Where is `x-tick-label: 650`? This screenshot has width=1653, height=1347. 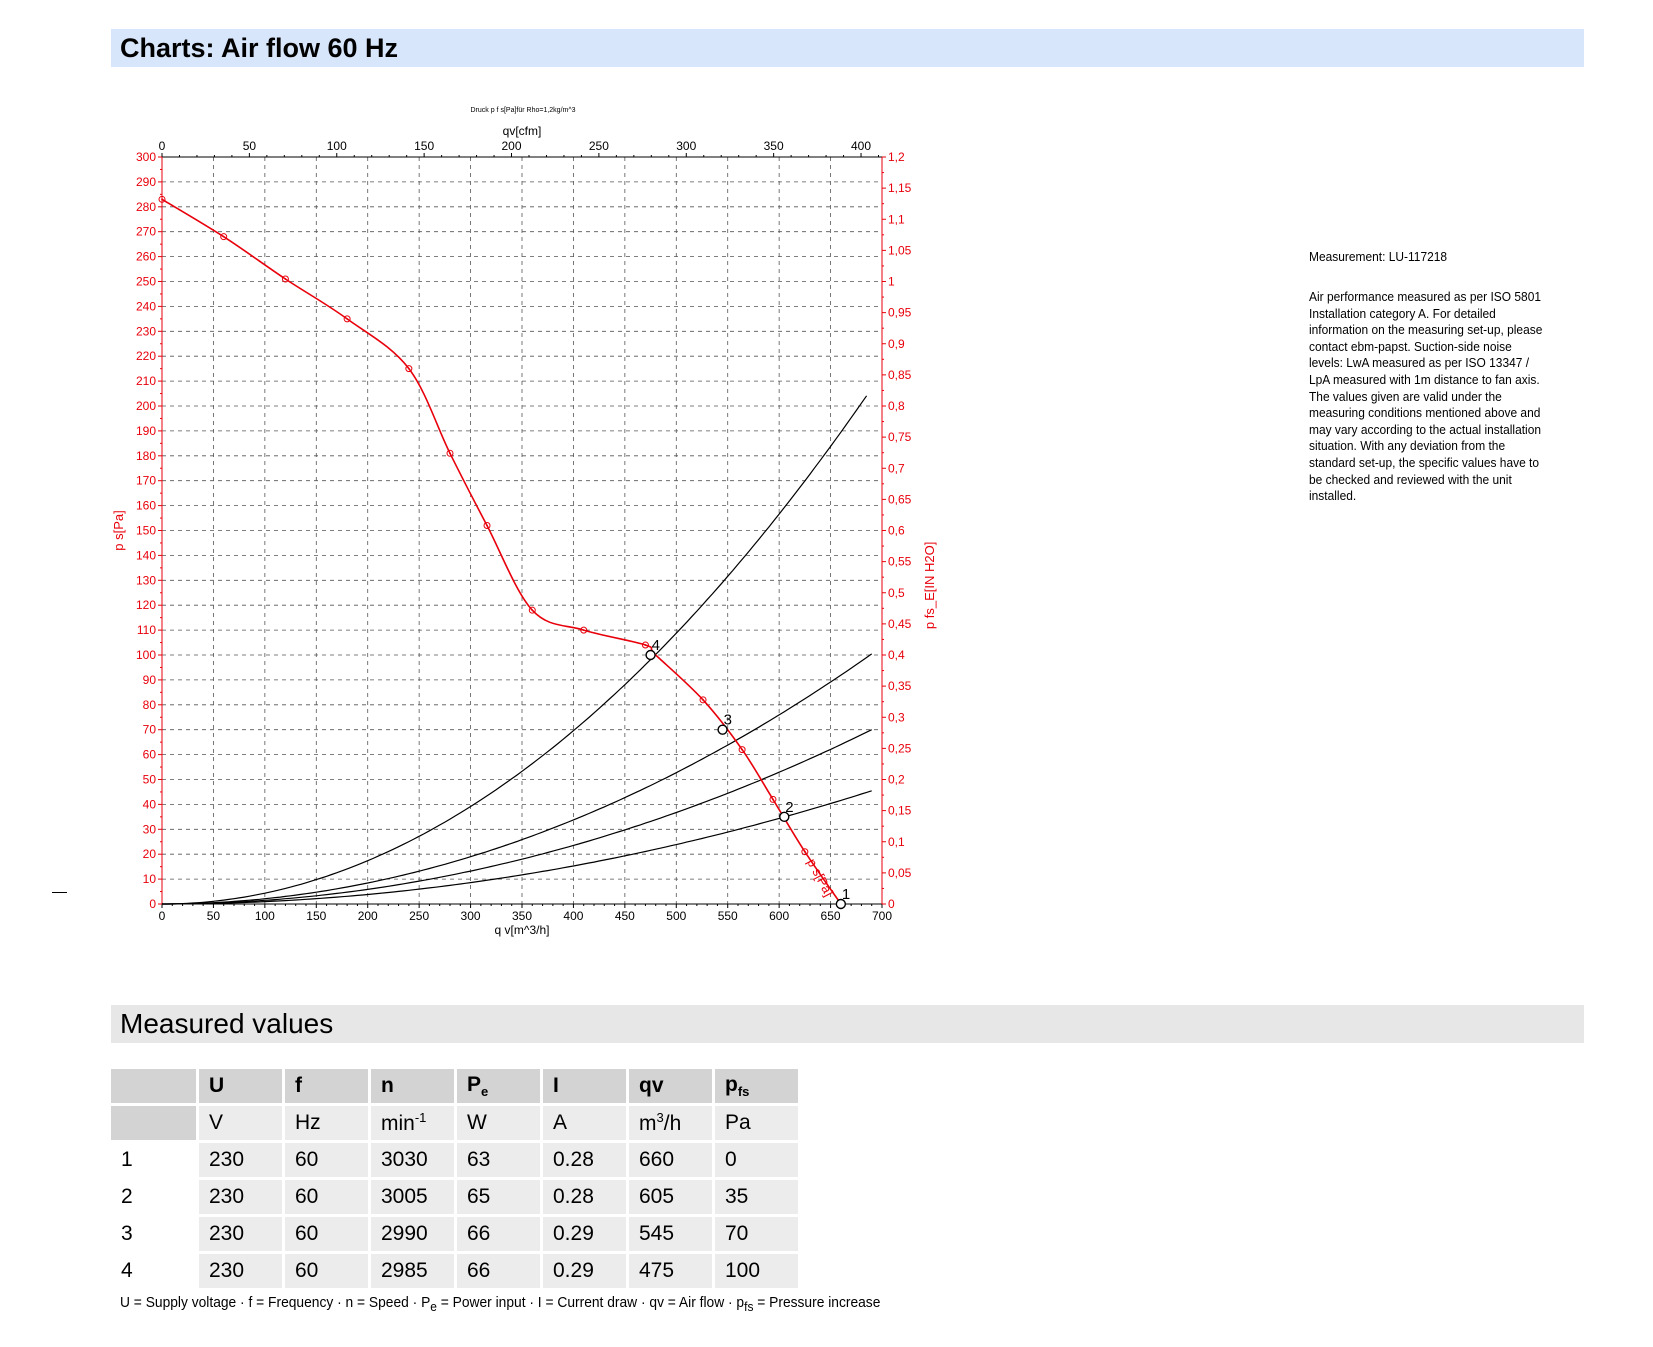
x-tick-label: 650 is located at coordinates (831, 916).